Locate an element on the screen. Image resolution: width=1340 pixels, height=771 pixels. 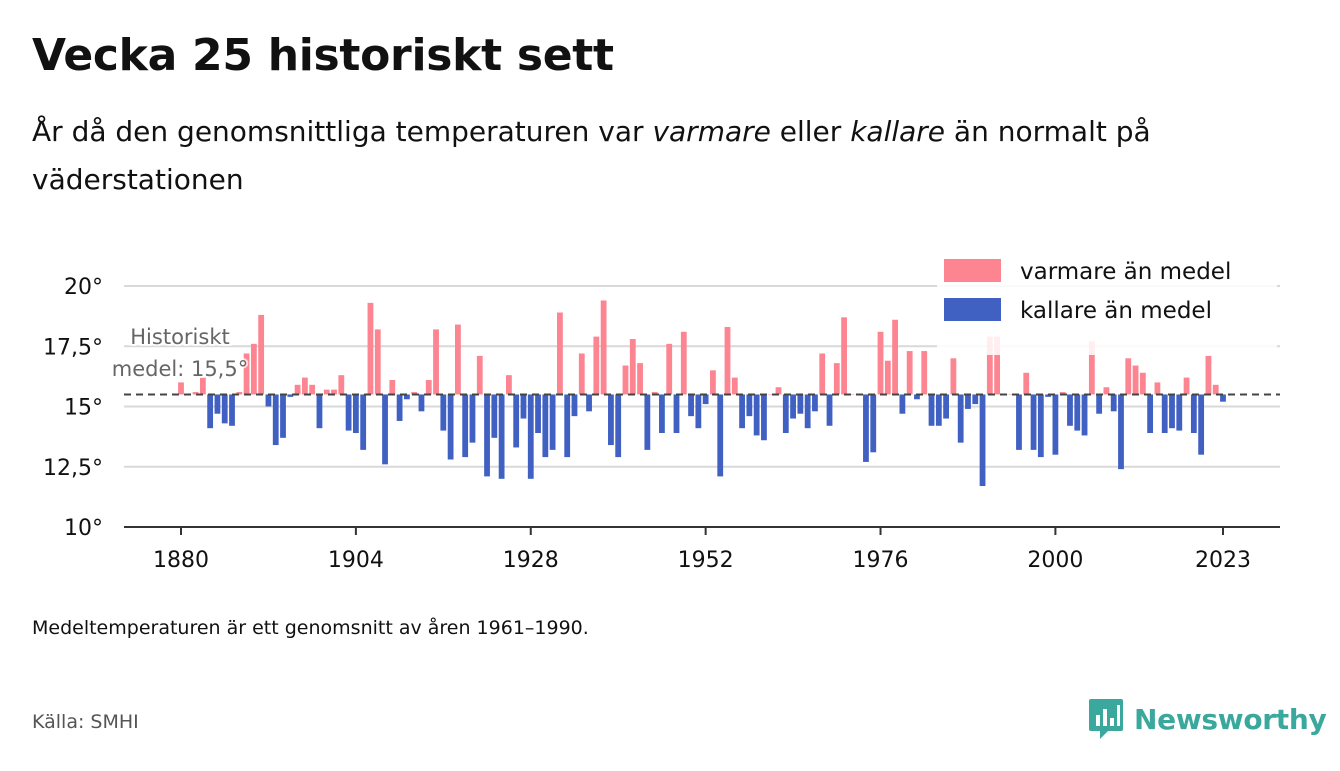
page-title: Vecka 25 historiskt sett is located at coordinates (323, 55).